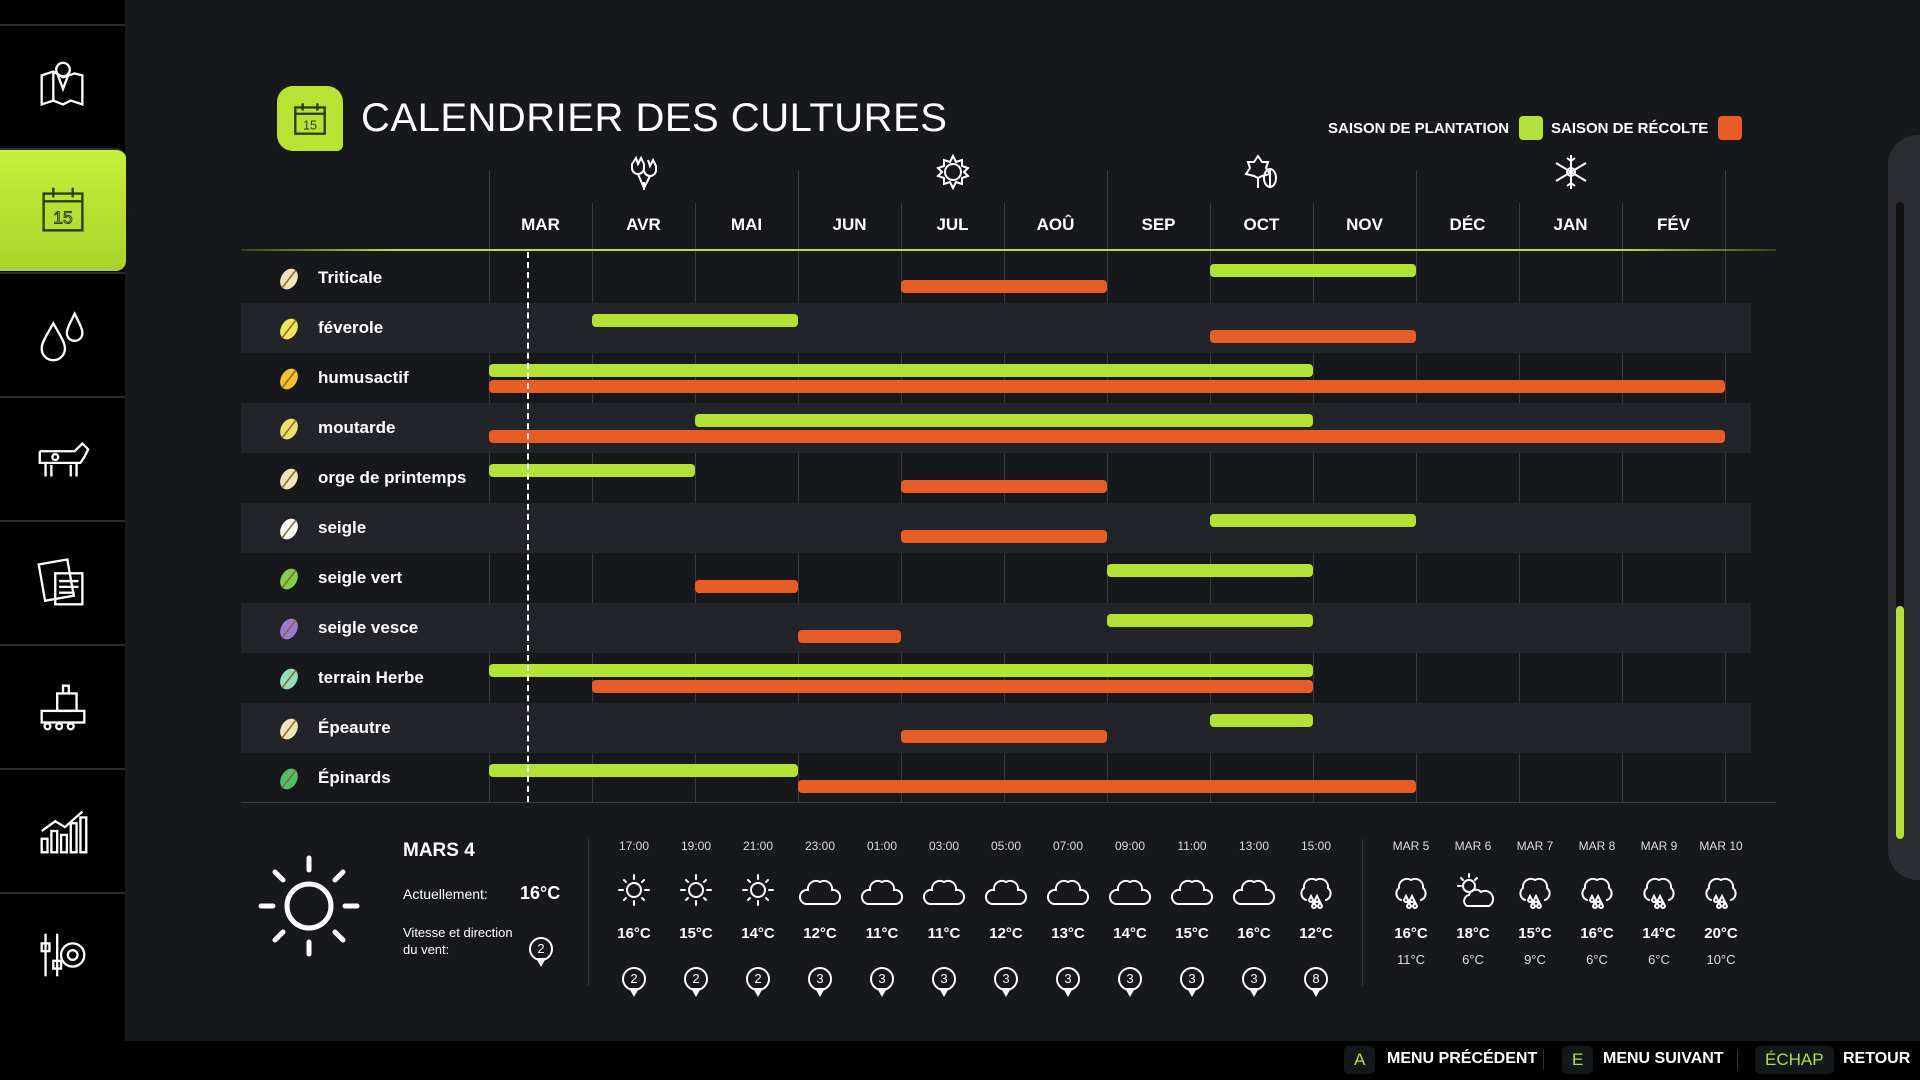 The width and height of the screenshot is (1920, 1080). Describe the element at coordinates (996, 628) in the screenshot. I see `crop-row: seigle vesce` at that location.